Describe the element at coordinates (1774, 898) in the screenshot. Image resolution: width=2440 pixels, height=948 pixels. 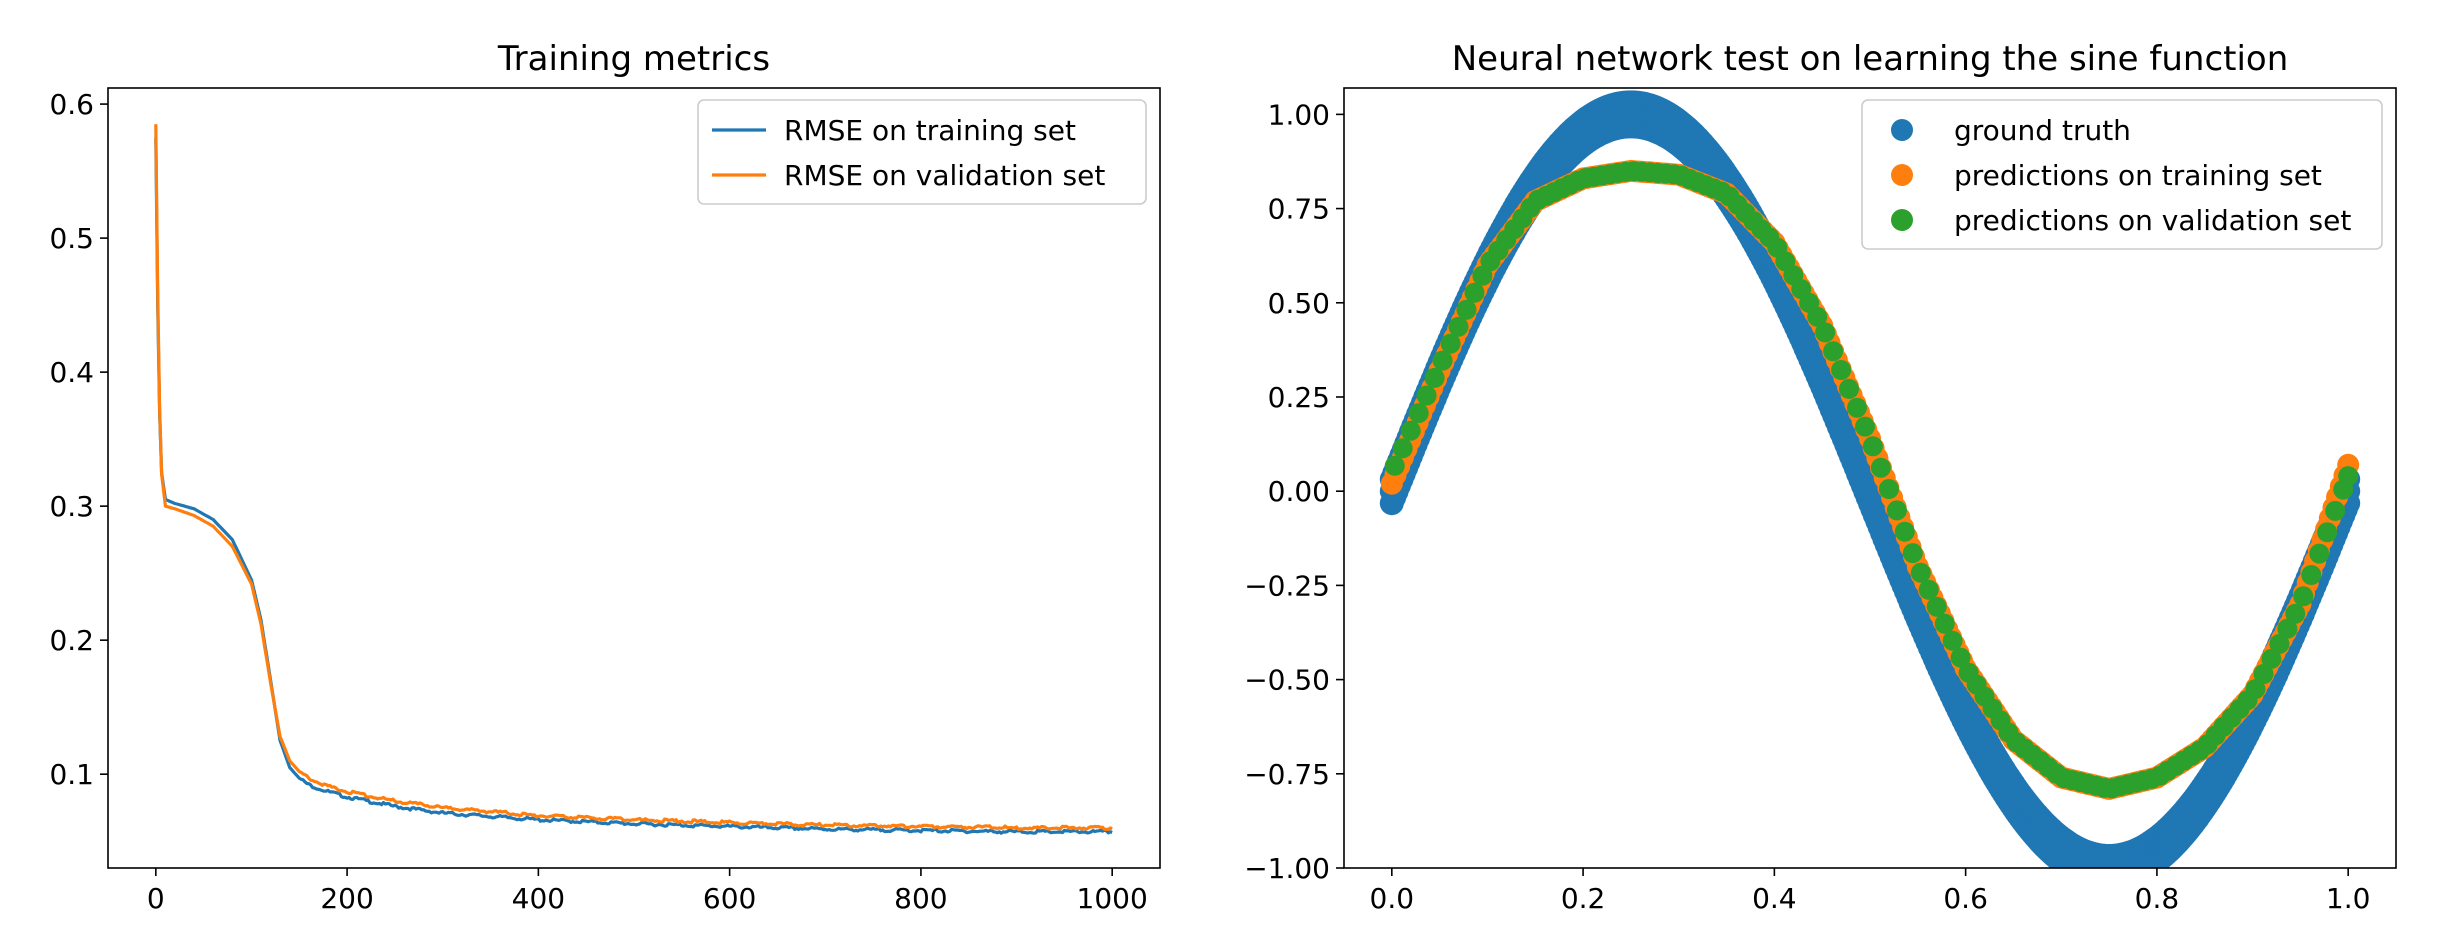
I see `x-tick-label: 0.4` at that location.